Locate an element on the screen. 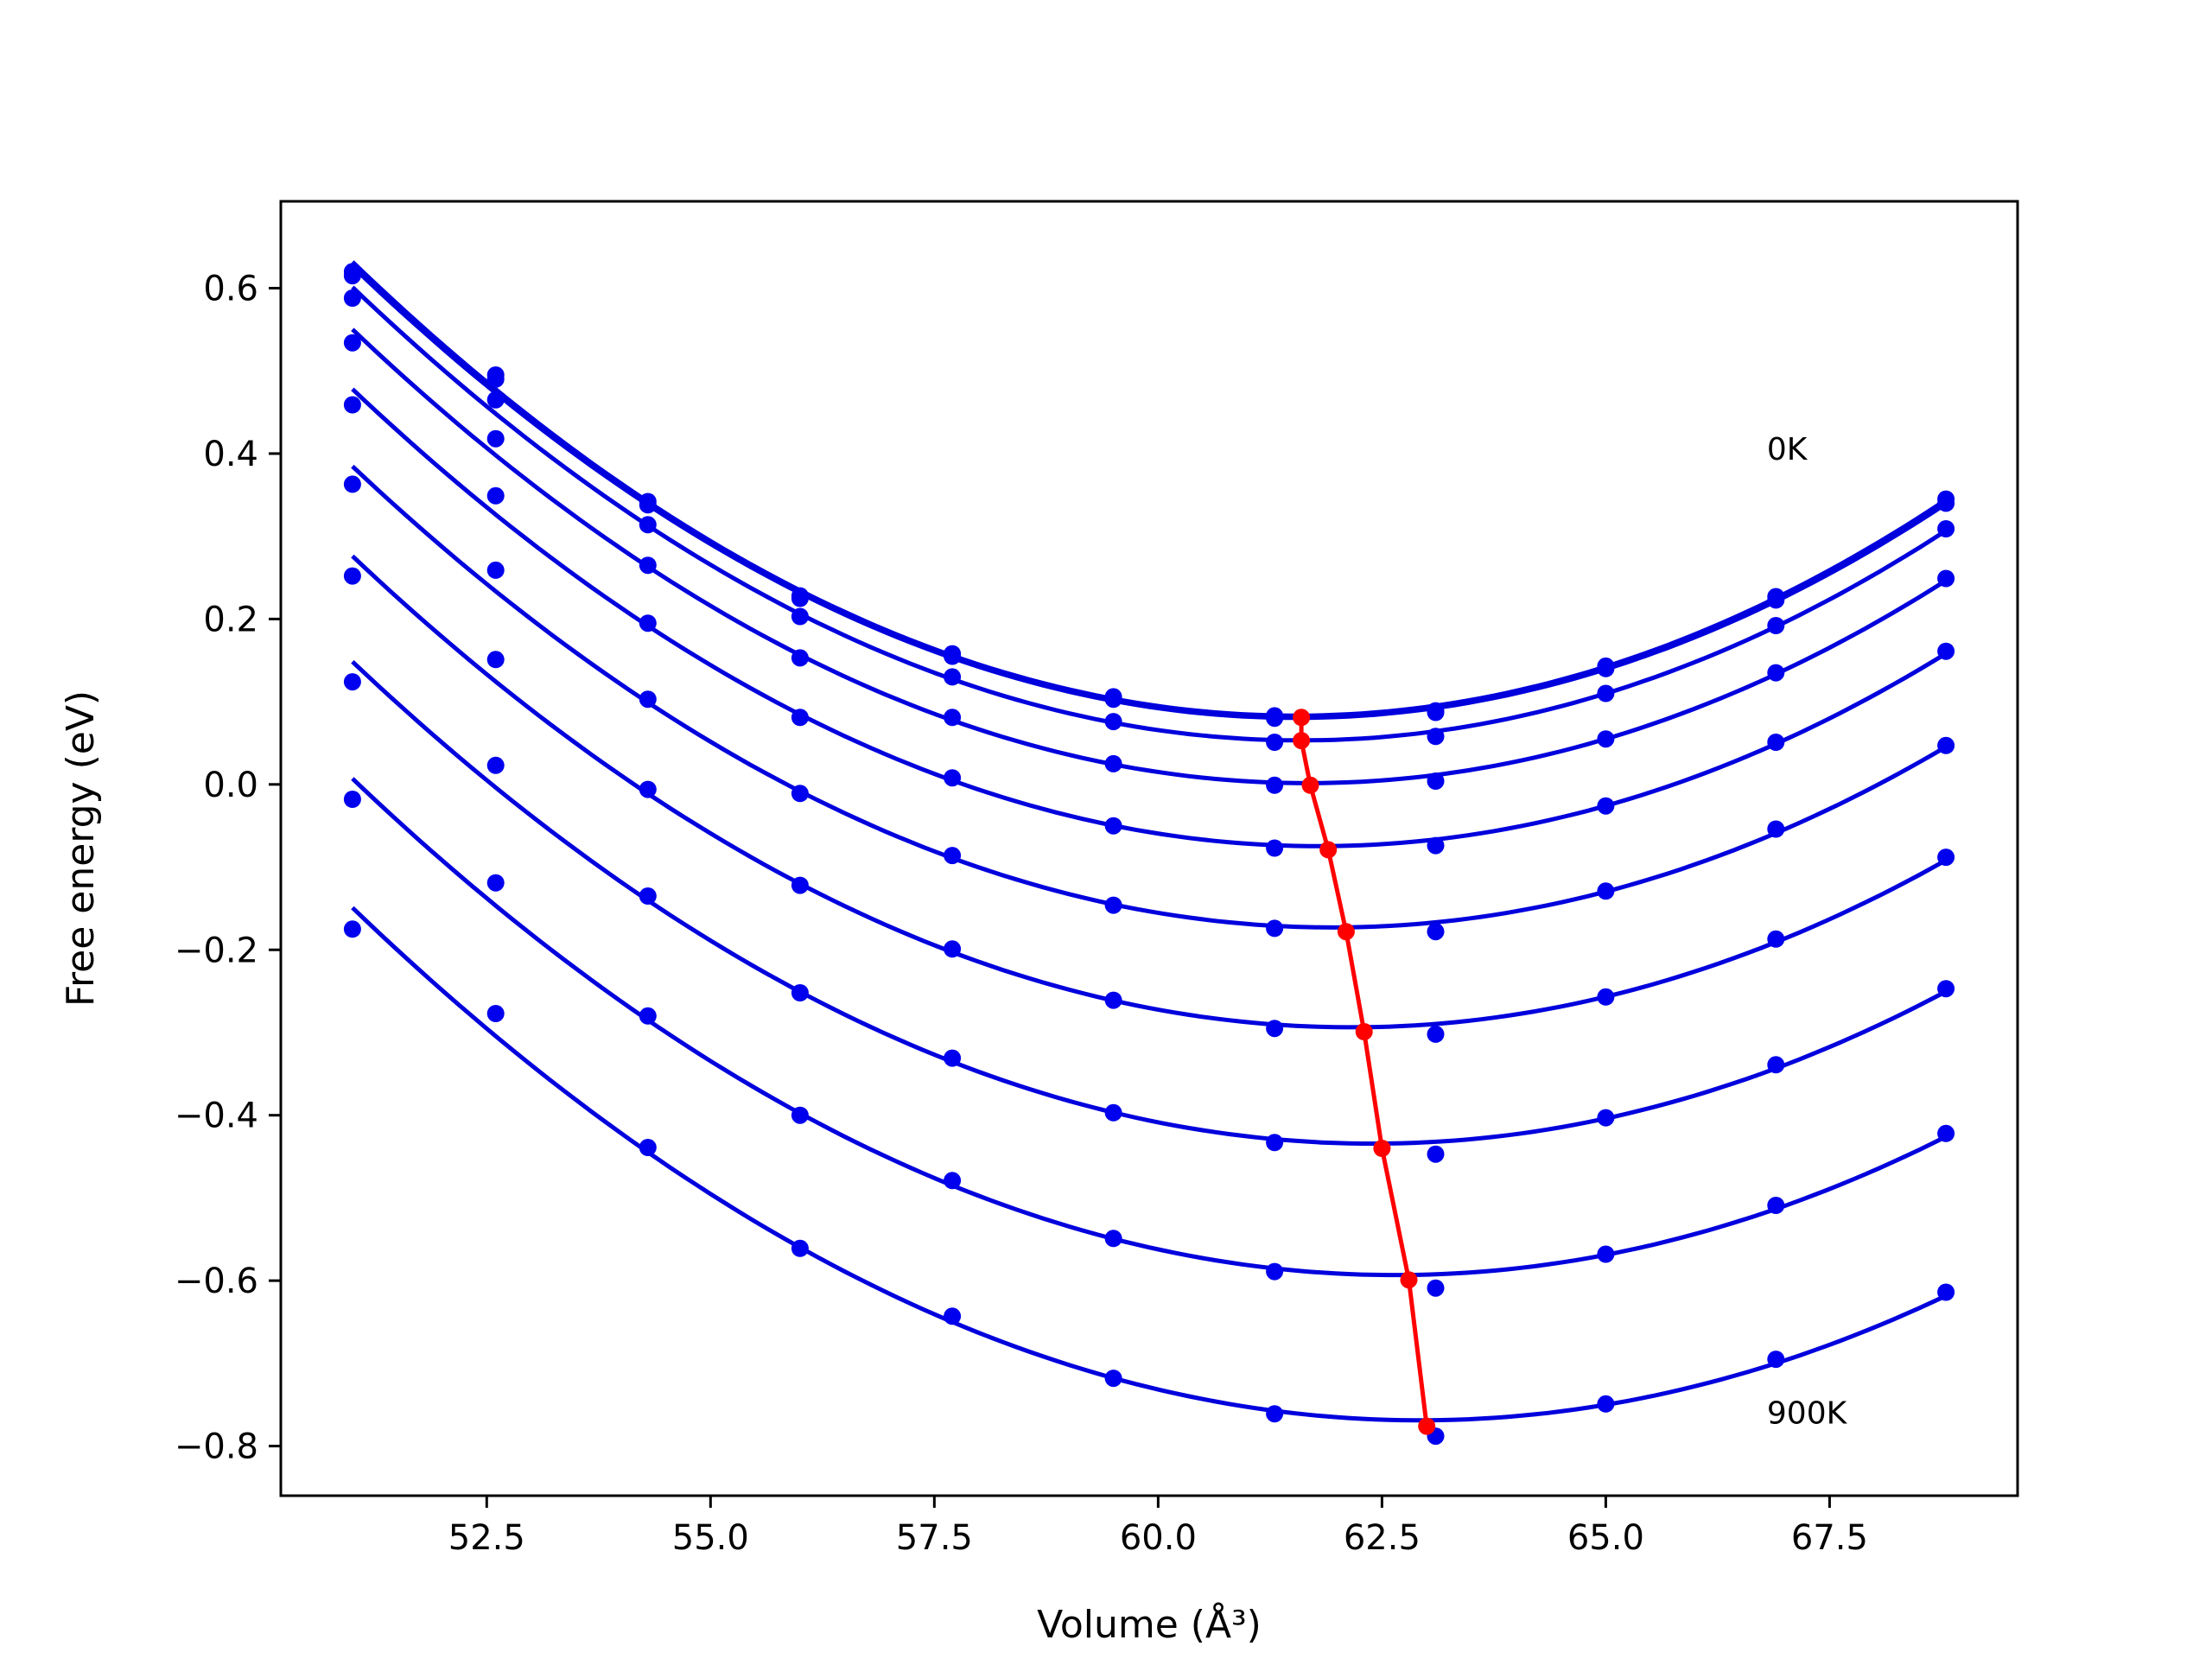 The height and width of the screenshot is (1659, 2212). y-tick-label-6: 0.4 is located at coordinates (231, 454).